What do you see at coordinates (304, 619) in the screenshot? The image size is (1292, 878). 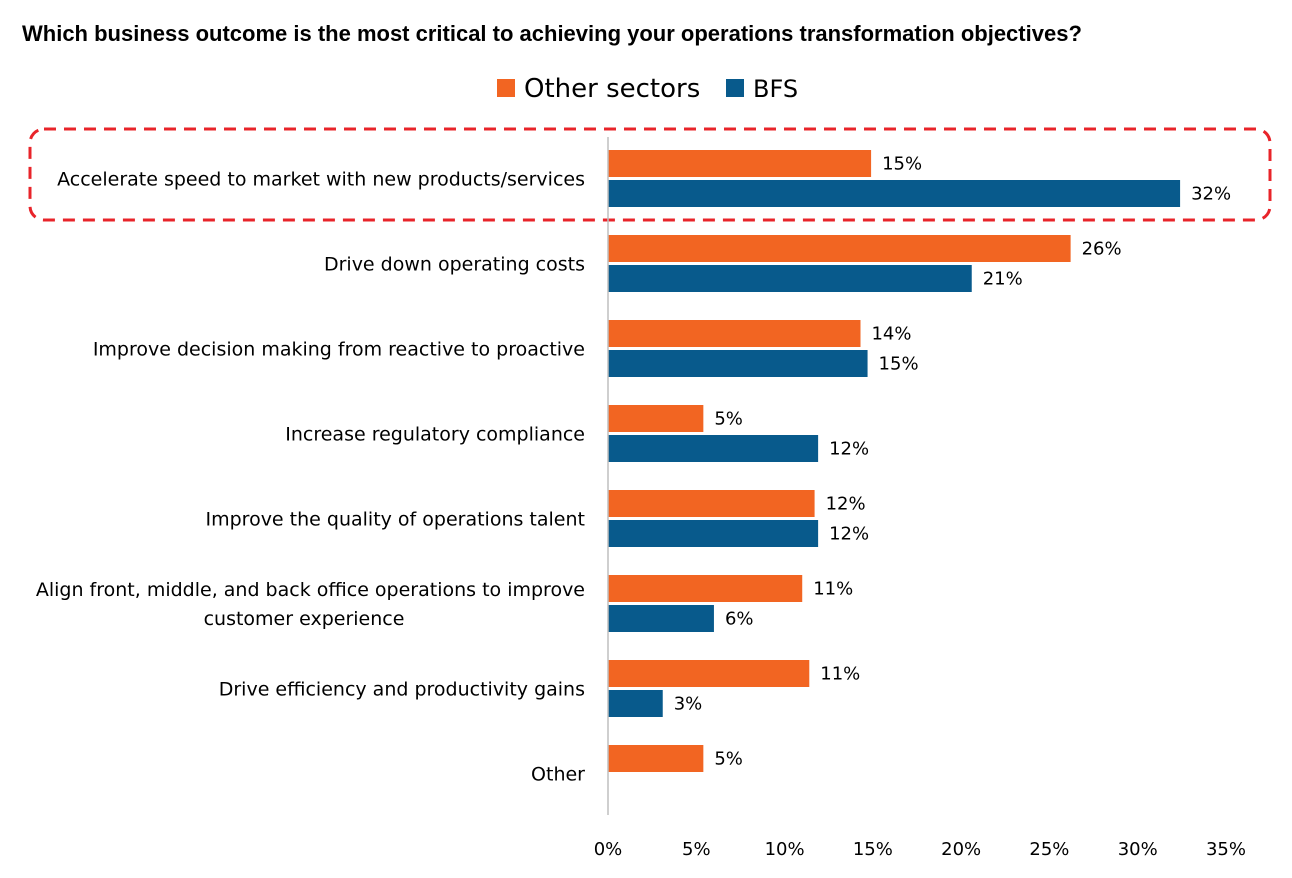 I see `category-label-5-line-1: customer experience` at bounding box center [304, 619].